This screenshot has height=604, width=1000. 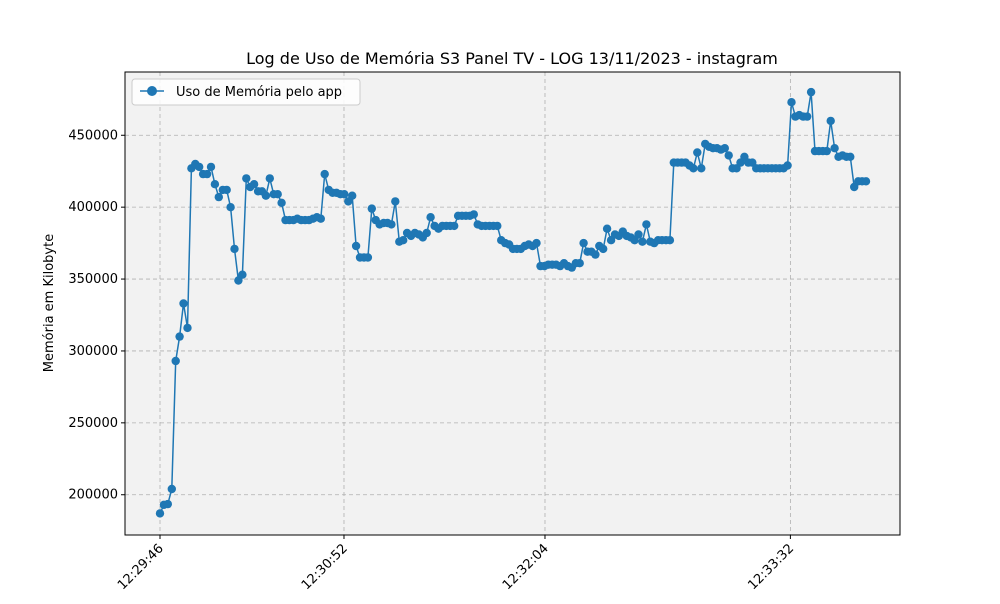 I want to click on y-axis-label: Memória em Kilobyte, so click(x=49, y=303).